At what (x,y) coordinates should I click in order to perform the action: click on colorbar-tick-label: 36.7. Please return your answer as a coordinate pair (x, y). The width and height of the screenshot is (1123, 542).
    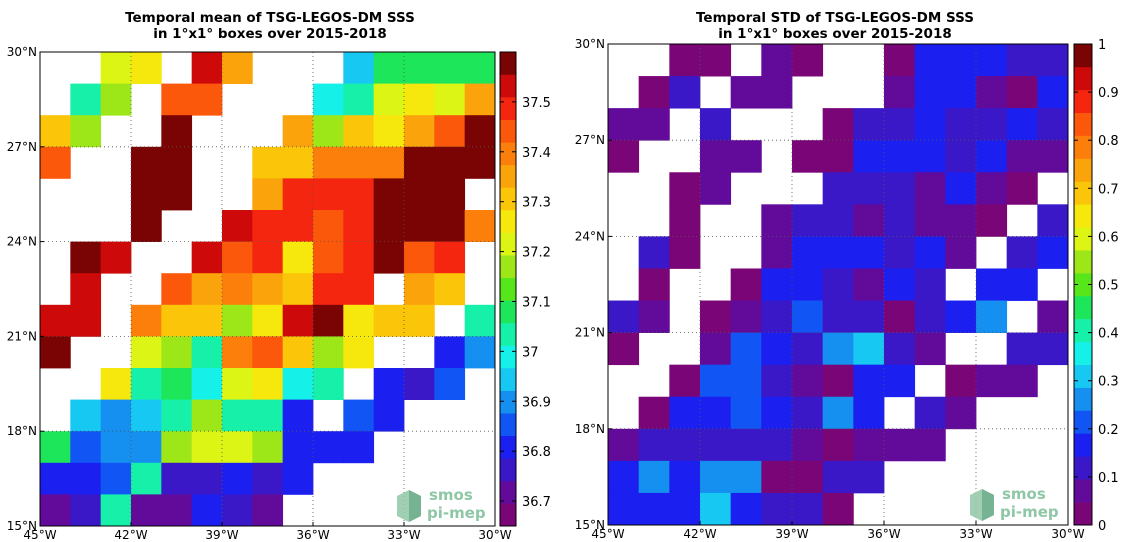
    Looking at the image, I should click on (536, 502).